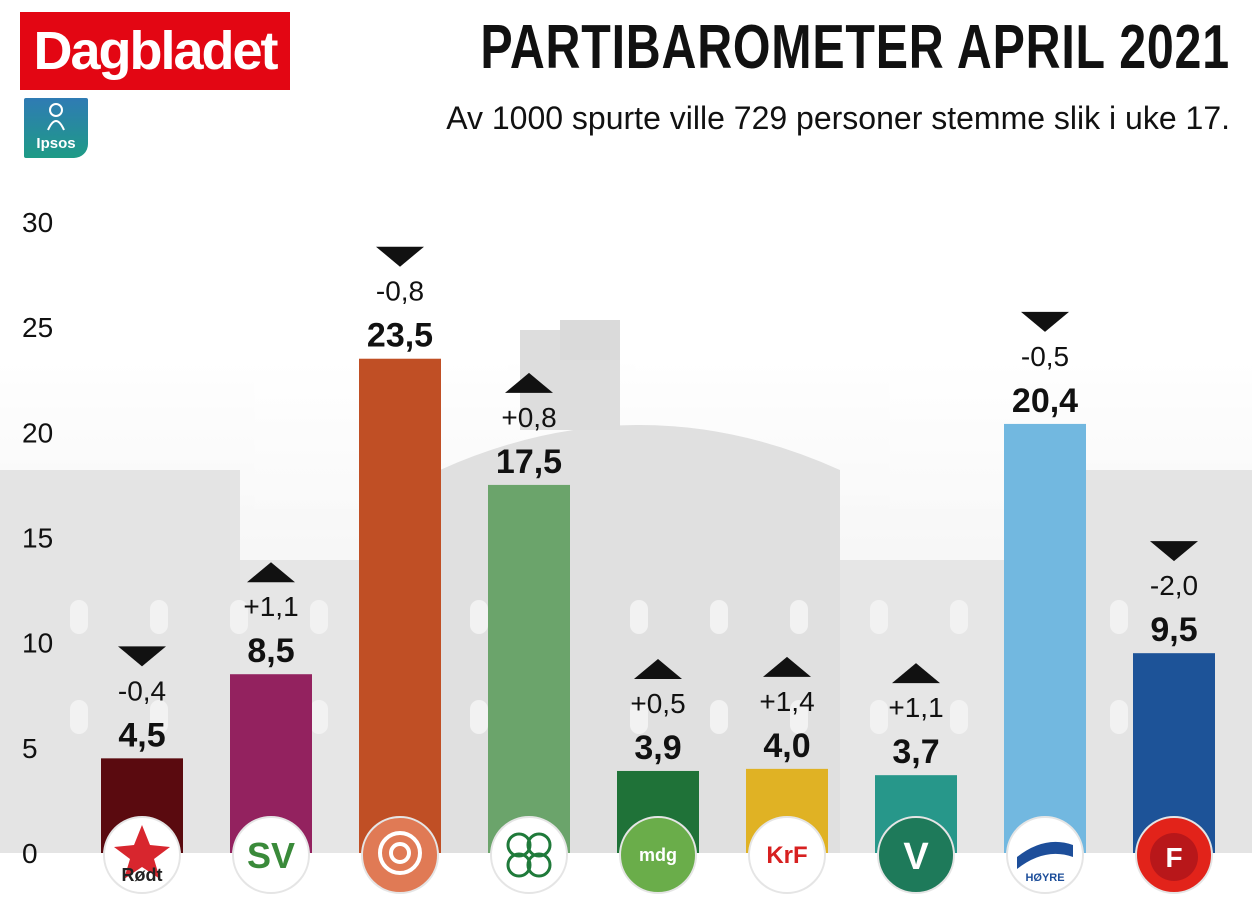 The height and width of the screenshot is (920, 1252). I want to click on mdg-logo-icon: mdg, so click(658, 855).